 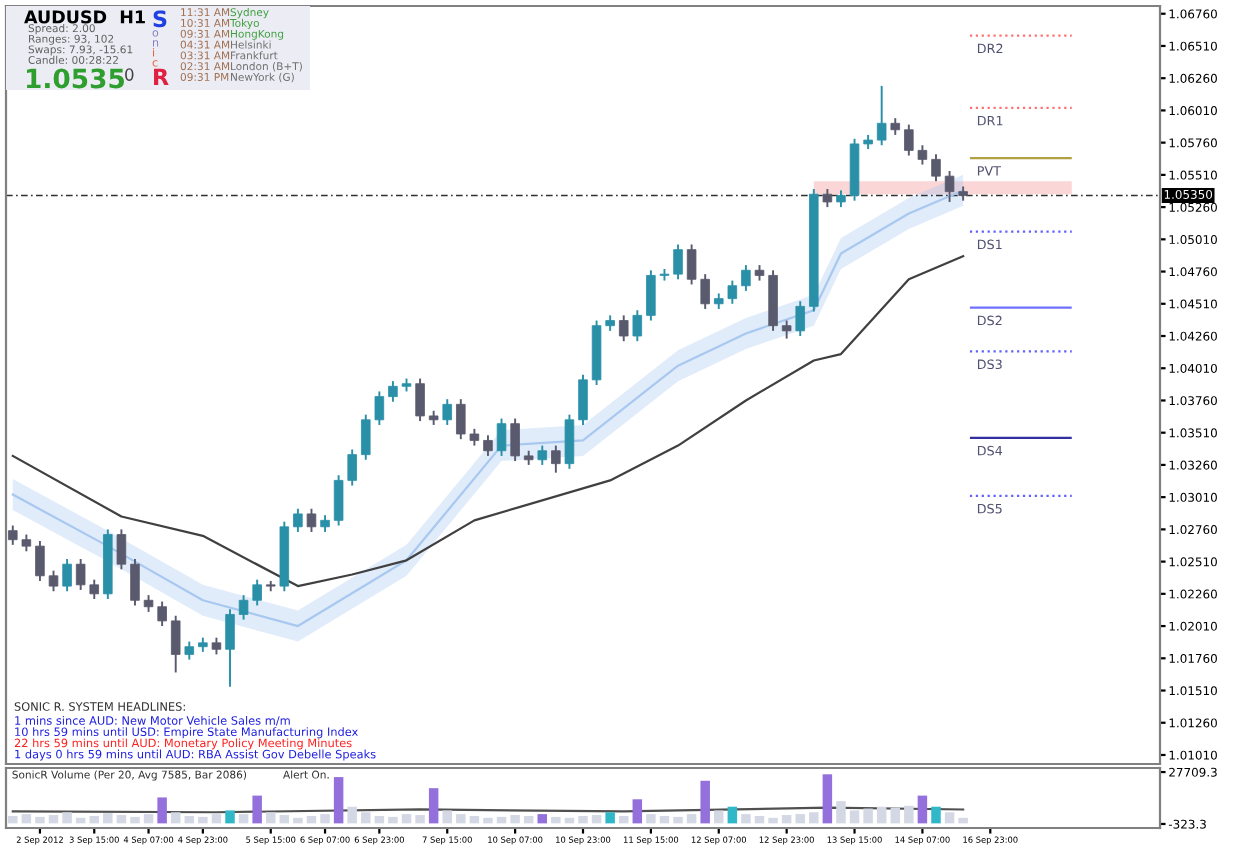 I want to click on annotation: S, so click(x=160, y=19).